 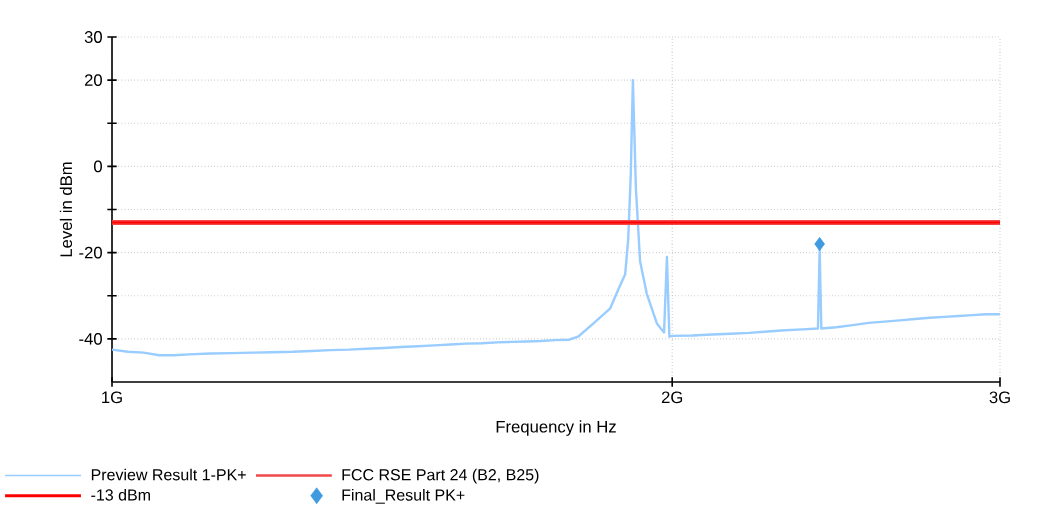 What do you see at coordinates (556, 428) in the screenshot?
I see `x-axis-title: Frequency in Hz` at bounding box center [556, 428].